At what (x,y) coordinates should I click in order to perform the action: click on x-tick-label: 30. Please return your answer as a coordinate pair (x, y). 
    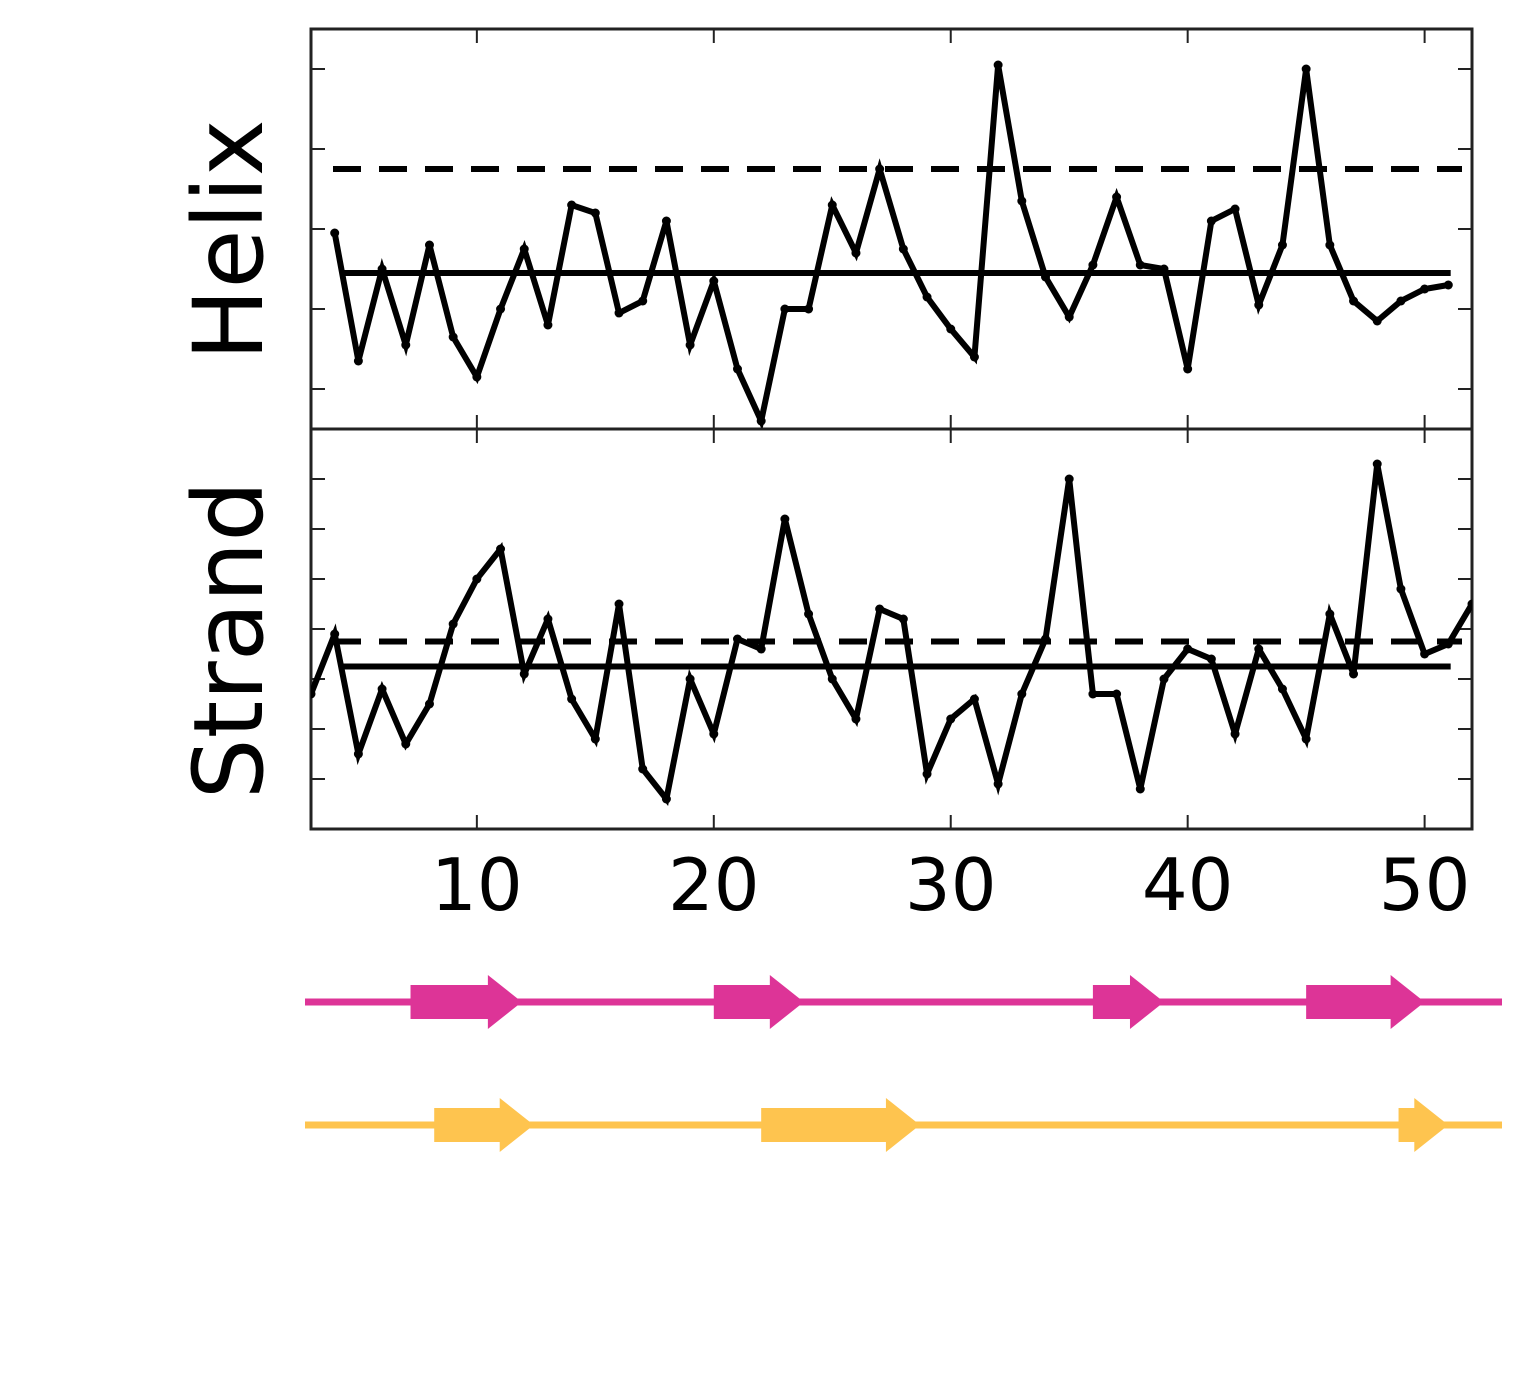
    Looking at the image, I should click on (951, 885).